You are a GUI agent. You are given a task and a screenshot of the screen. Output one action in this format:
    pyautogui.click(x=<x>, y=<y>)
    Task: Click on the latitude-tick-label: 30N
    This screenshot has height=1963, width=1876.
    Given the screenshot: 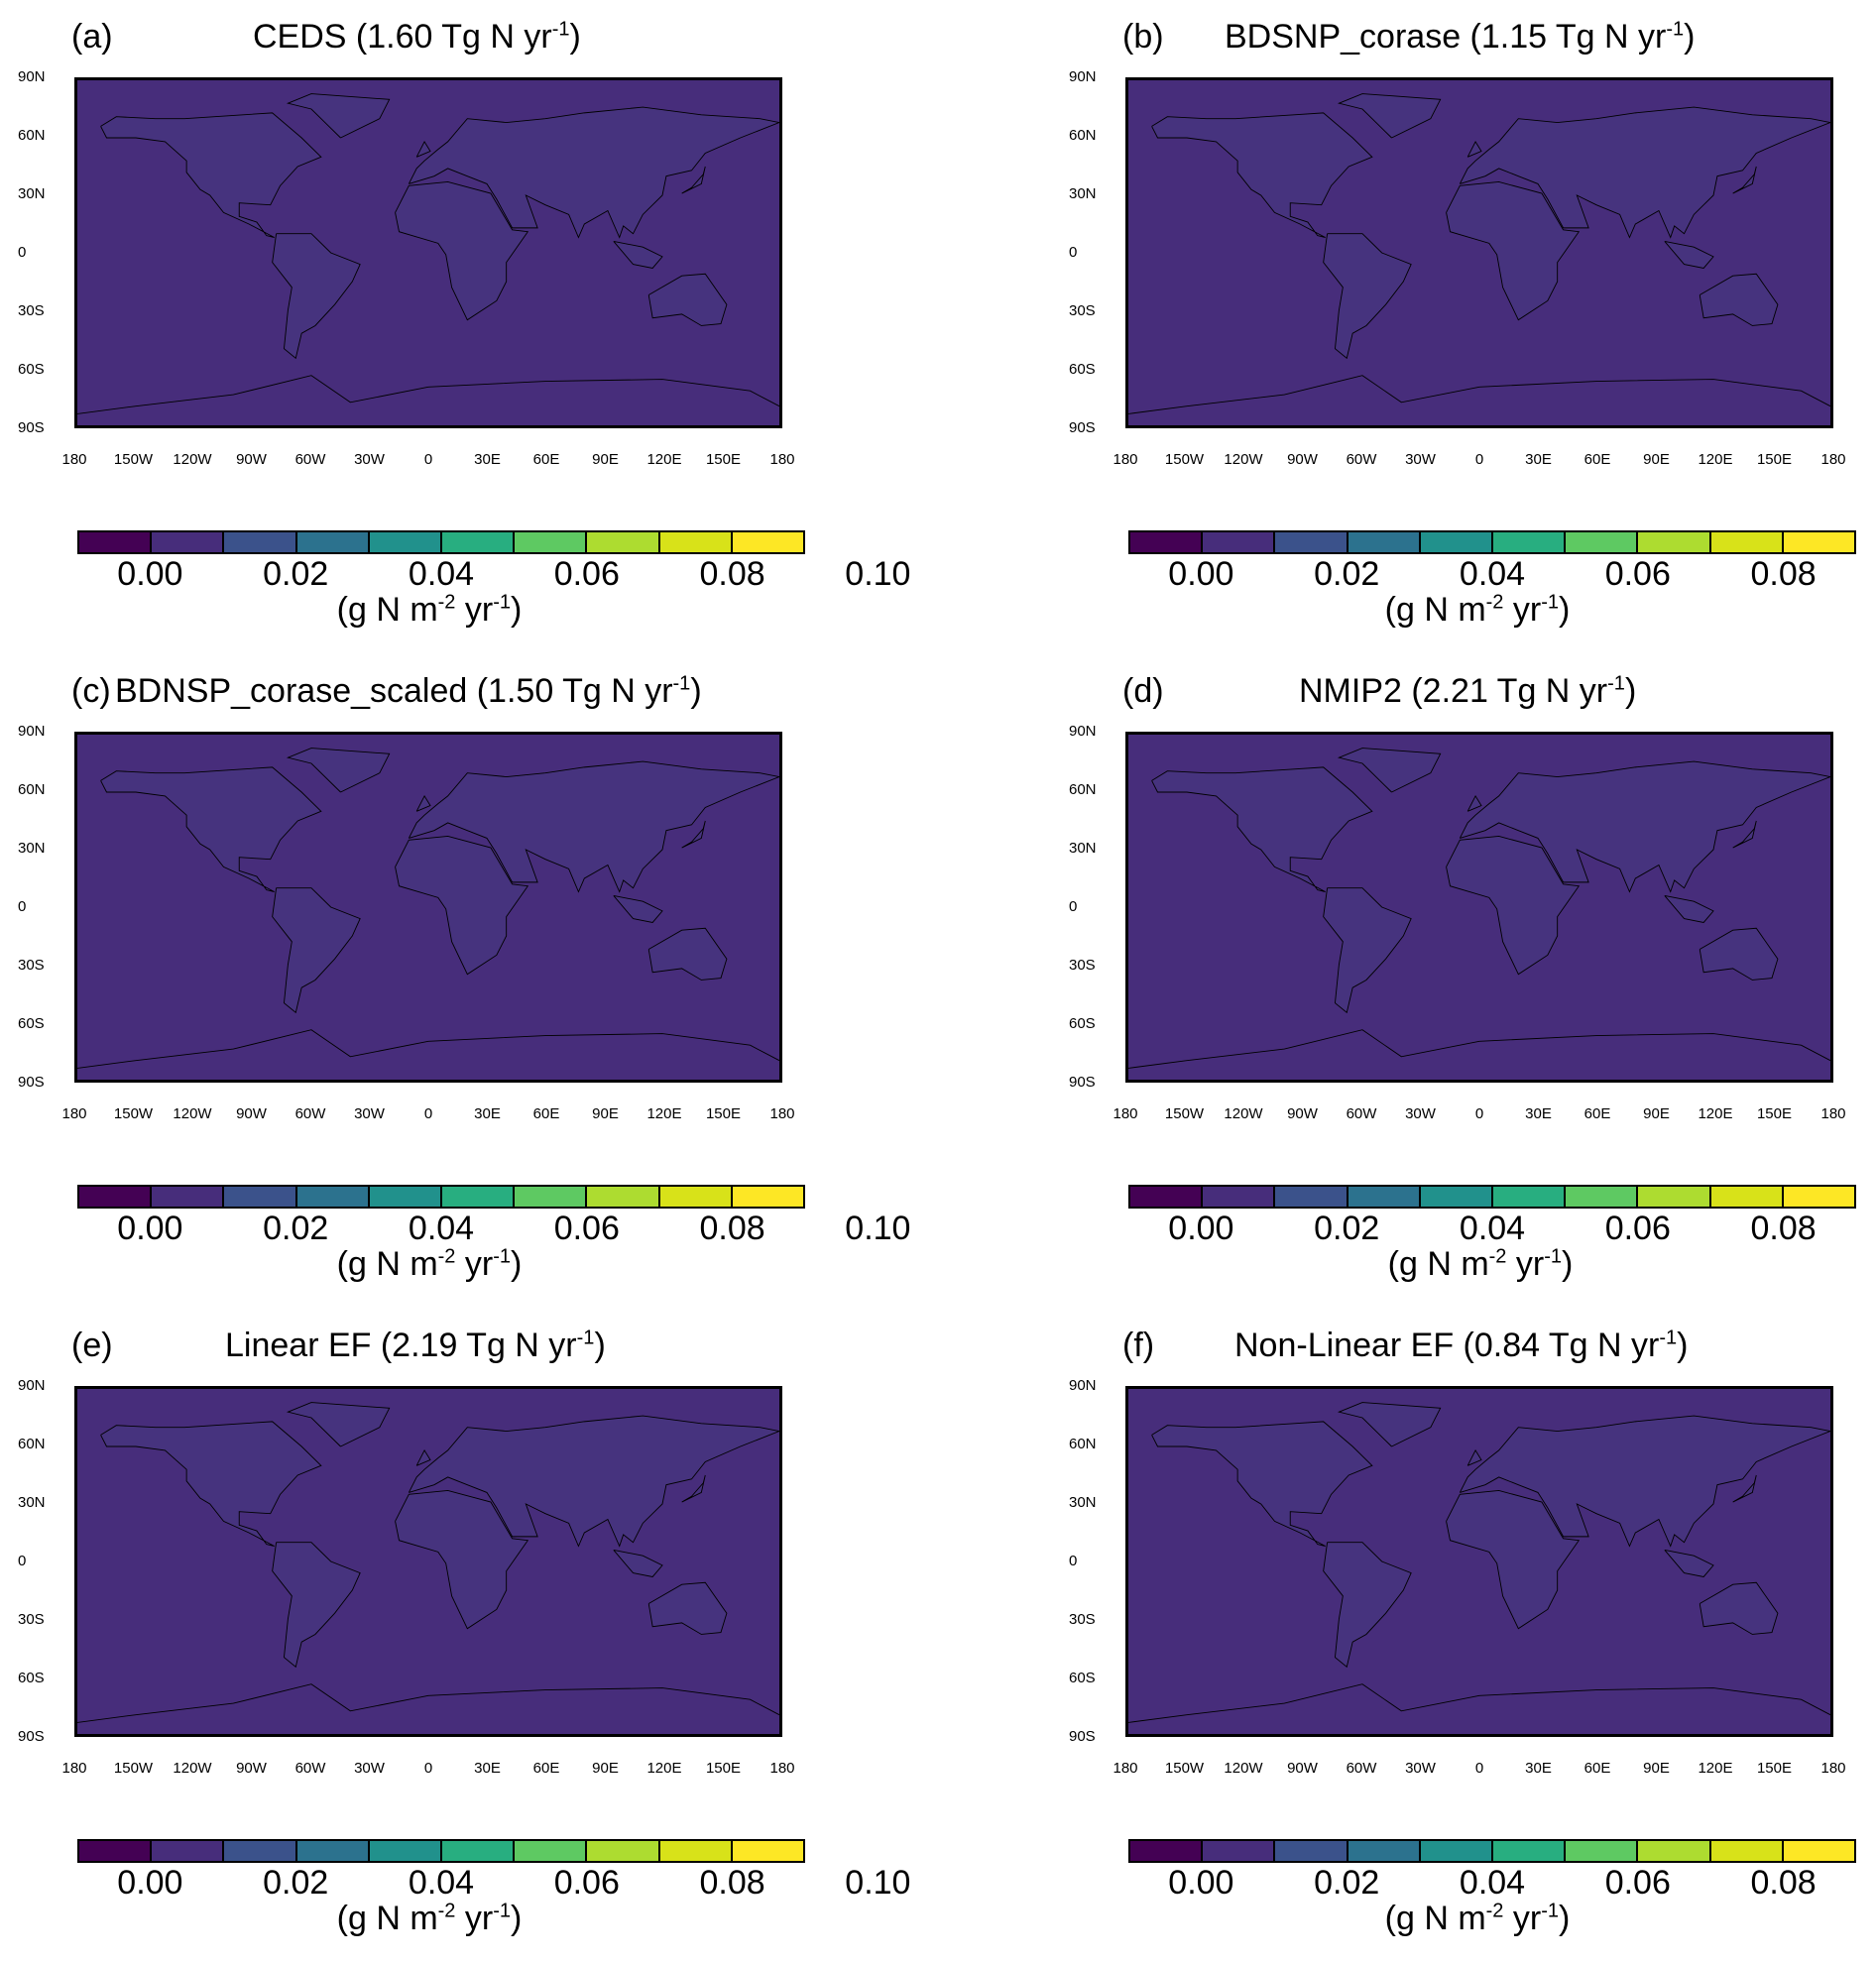 What is the action you would take?
    pyautogui.click(x=1083, y=1502)
    